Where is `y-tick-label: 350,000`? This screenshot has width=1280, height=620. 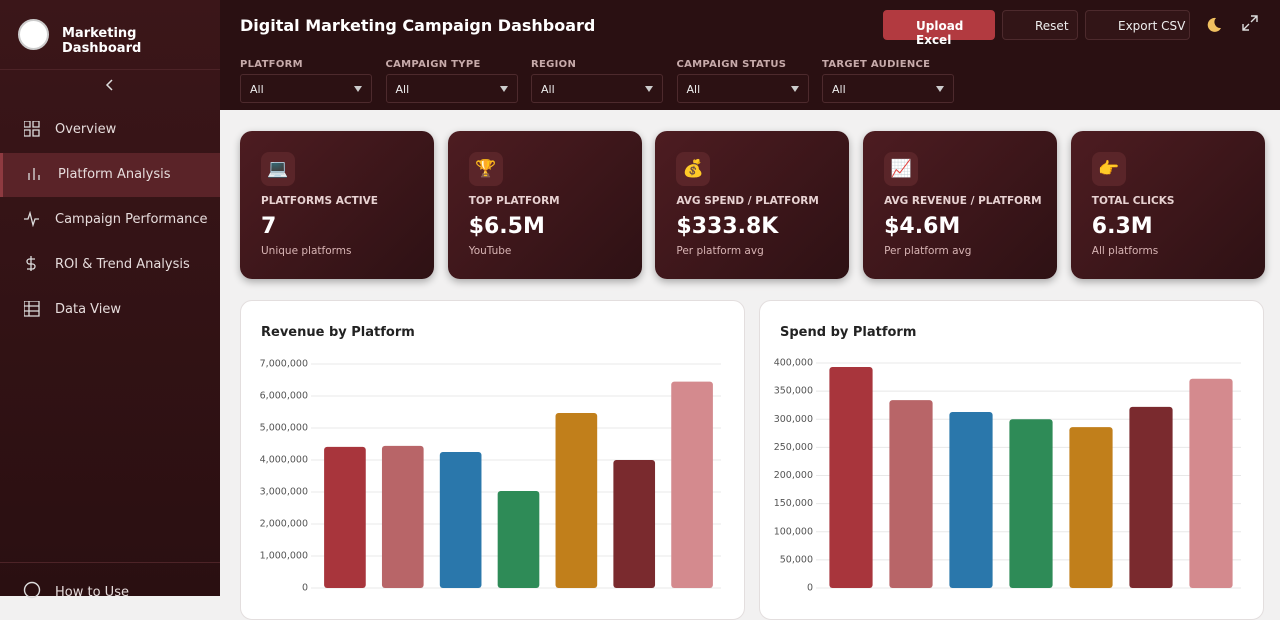
y-tick-label: 350,000 is located at coordinates (793, 391).